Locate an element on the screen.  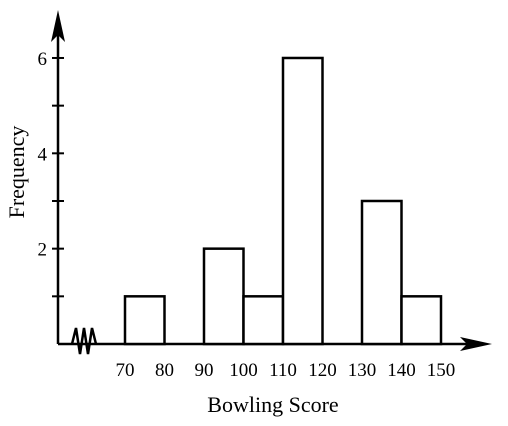
x-axis-title: Bowling Score is located at coordinates (272, 404).